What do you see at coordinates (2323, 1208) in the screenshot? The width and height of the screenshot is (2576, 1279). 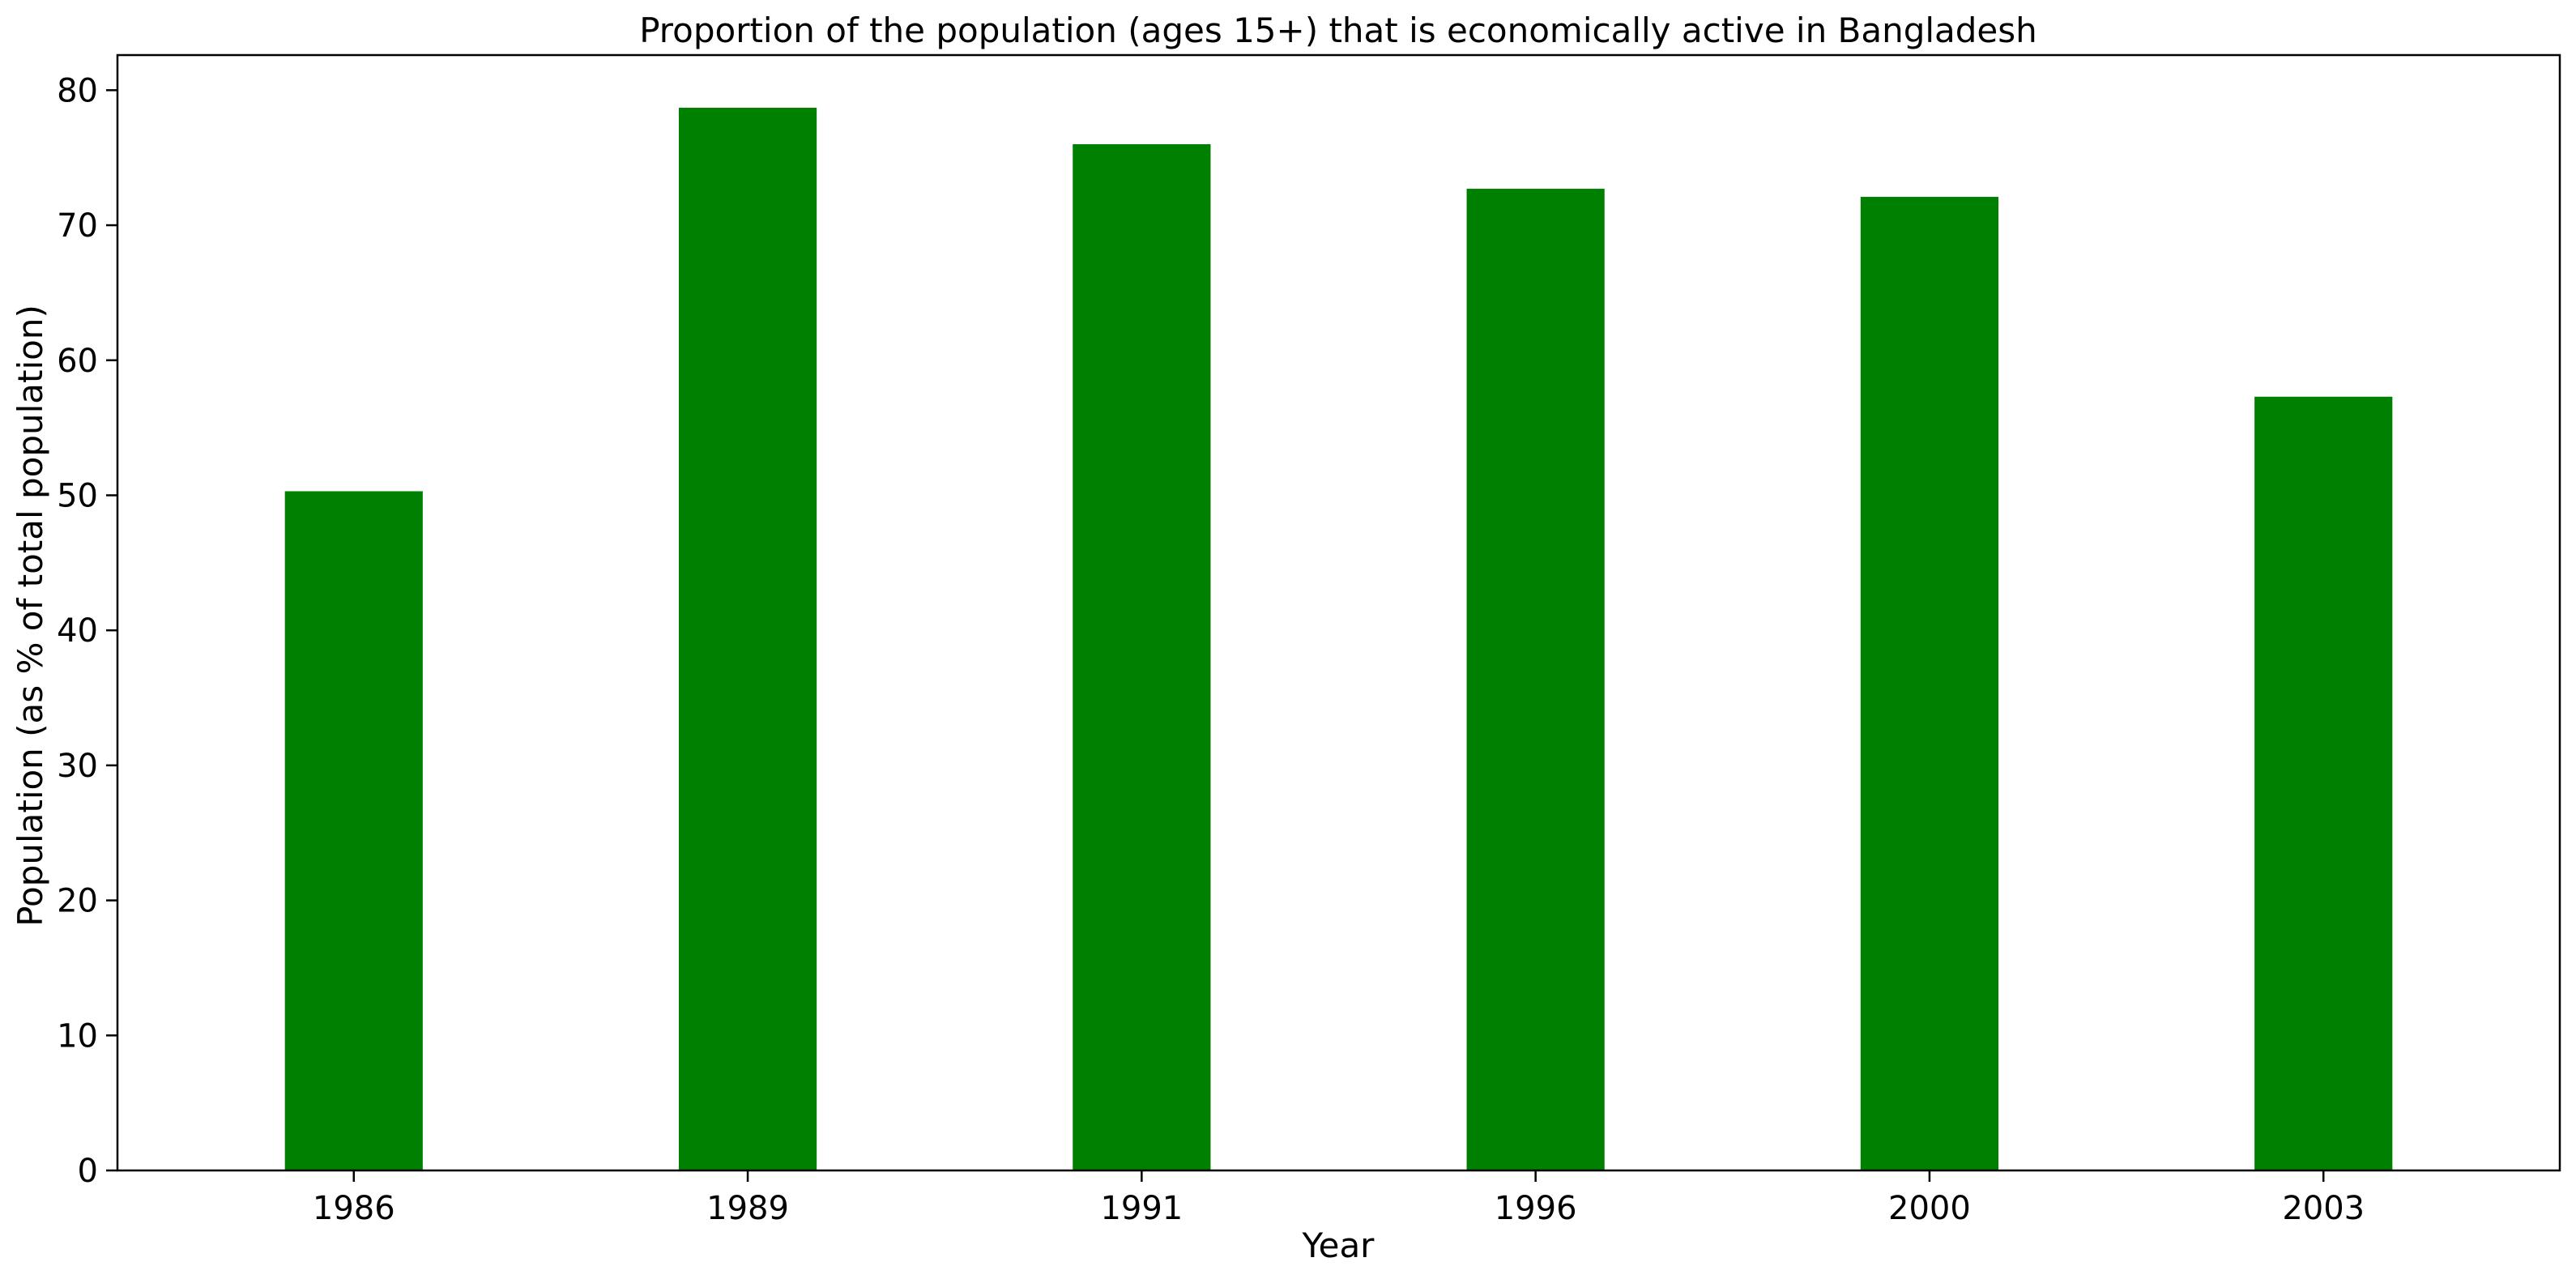 I see `x-tick-label: 2003` at bounding box center [2323, 1208].